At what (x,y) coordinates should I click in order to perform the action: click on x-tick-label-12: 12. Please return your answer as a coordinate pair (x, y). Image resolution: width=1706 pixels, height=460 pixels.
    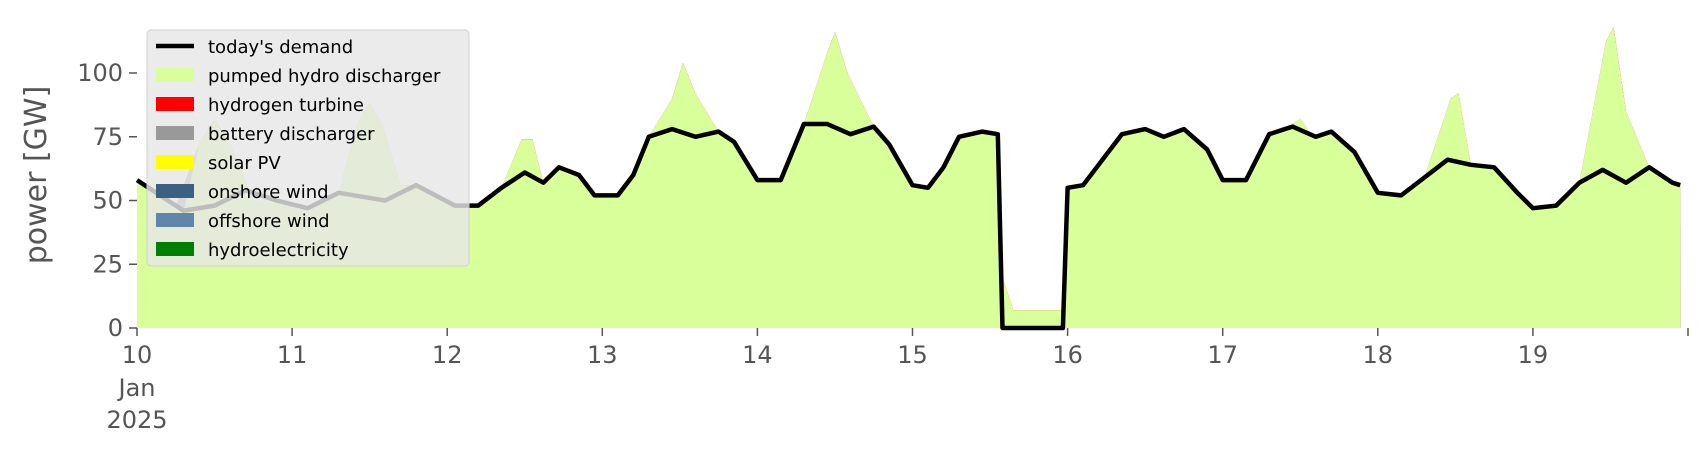
    Looking at the image, I should click on (447, 355).